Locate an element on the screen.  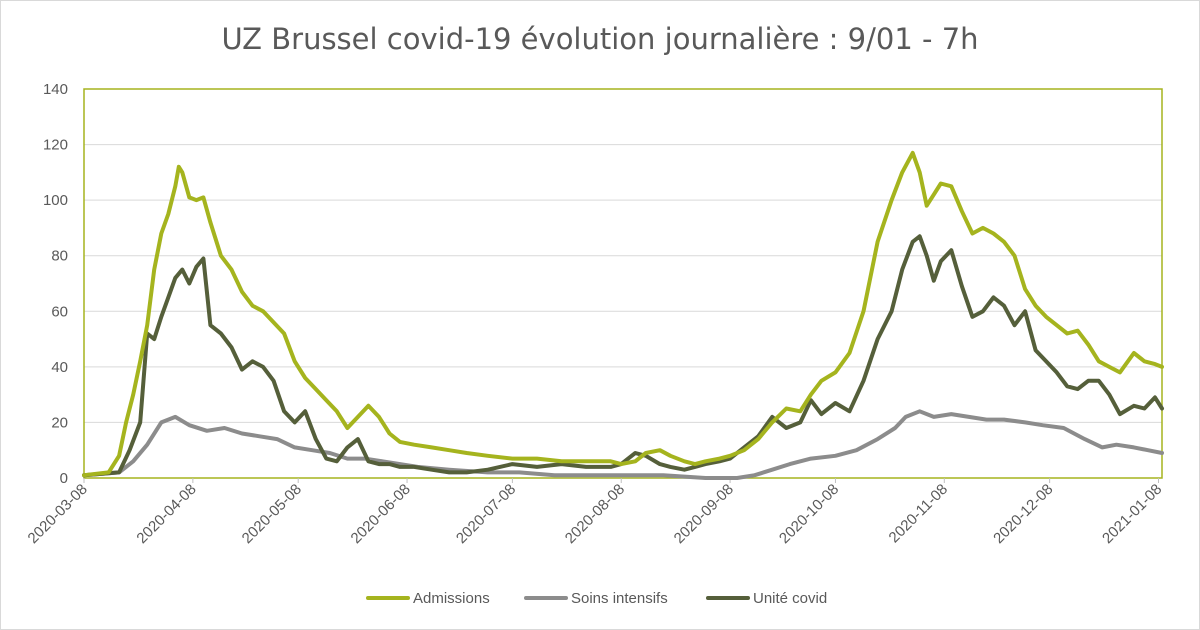
legend: Admissions Soins intensifs Unité covid is located at coordinates (596, 598).